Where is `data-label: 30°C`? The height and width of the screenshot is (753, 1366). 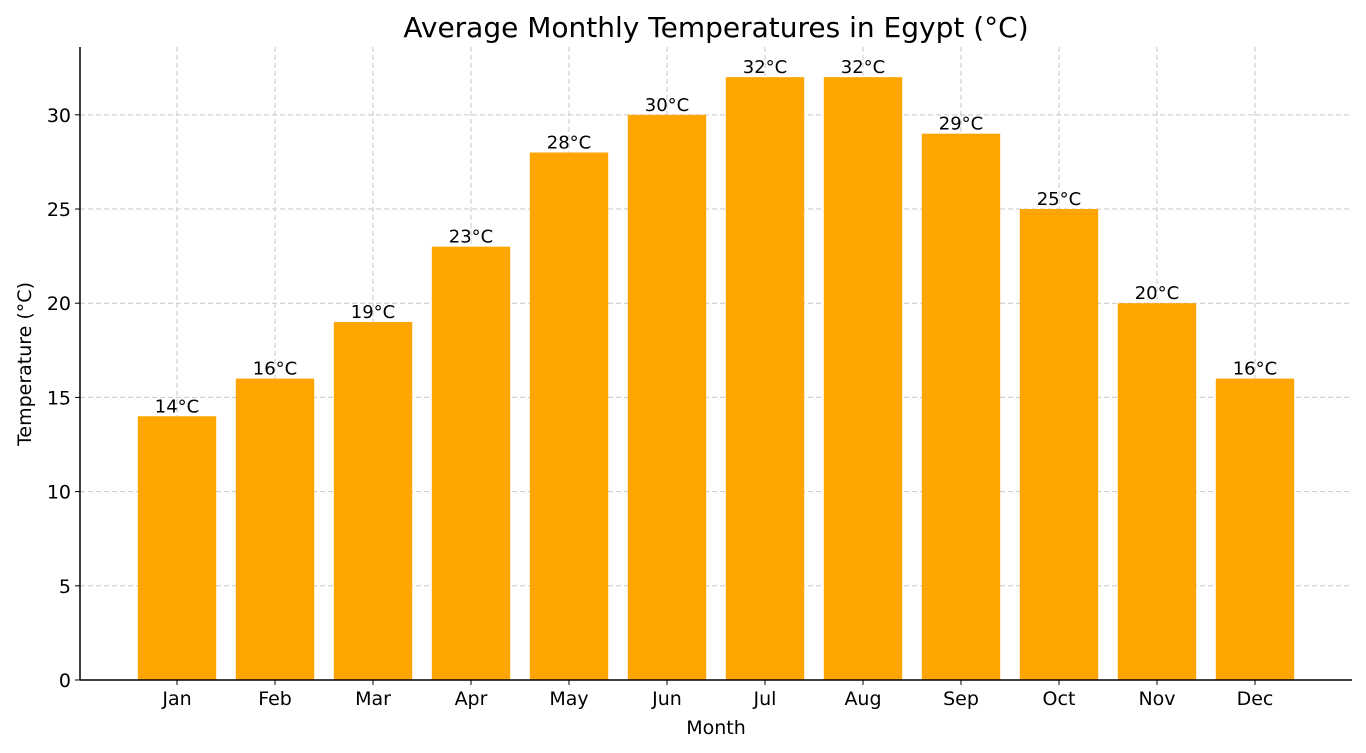 data-label: 30°C is located at coordinates (667, 105).